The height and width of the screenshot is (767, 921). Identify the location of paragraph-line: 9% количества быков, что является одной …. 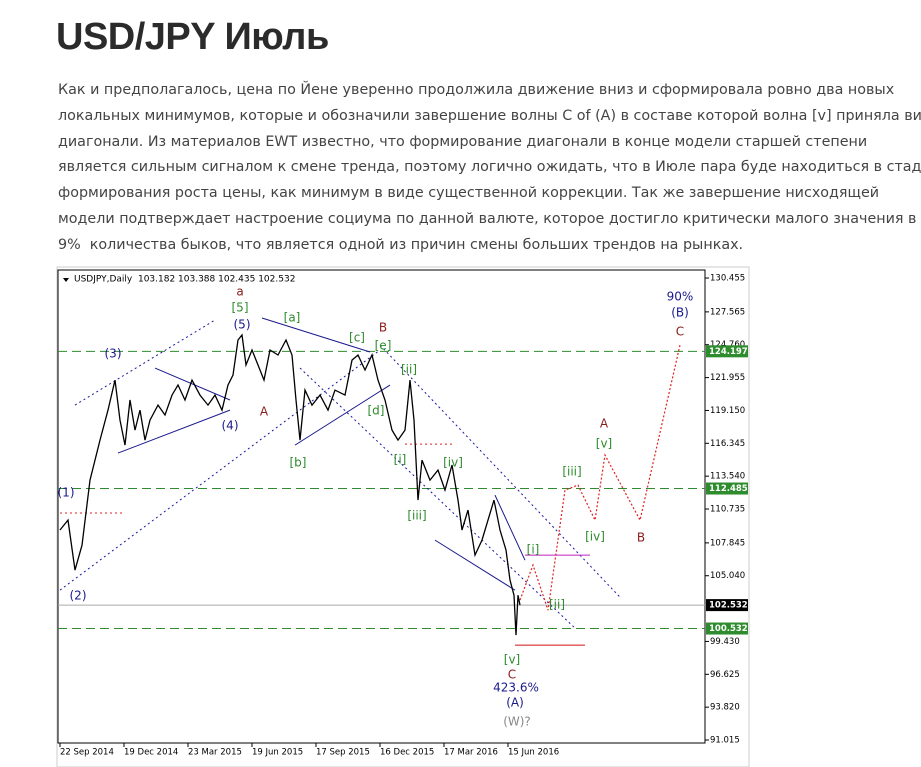
(401, 244).